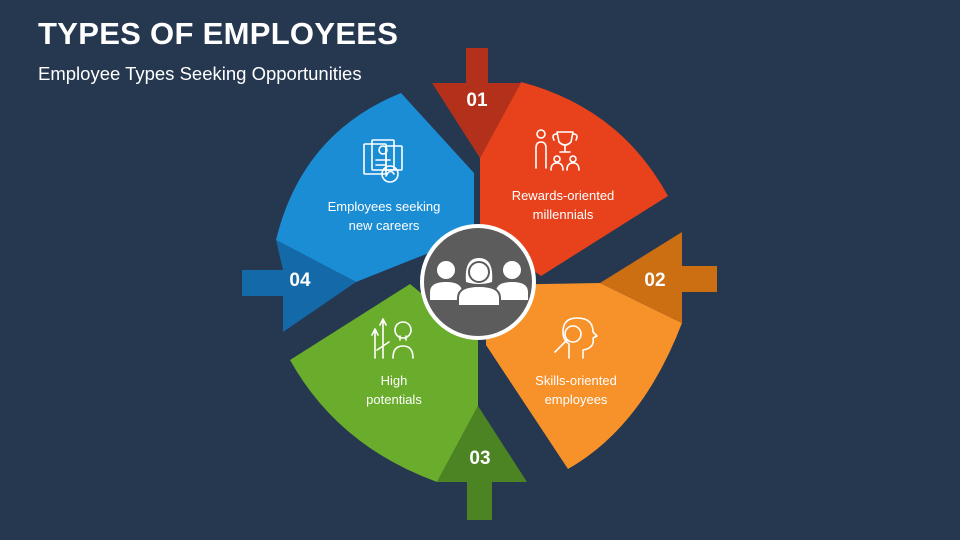 The width and height of the screenshot is (960, 540). What do you see at coordinates (557, 150) in the screenshot?
I see `rewards-trophy-team-icon` at bounding box center [557, 150].